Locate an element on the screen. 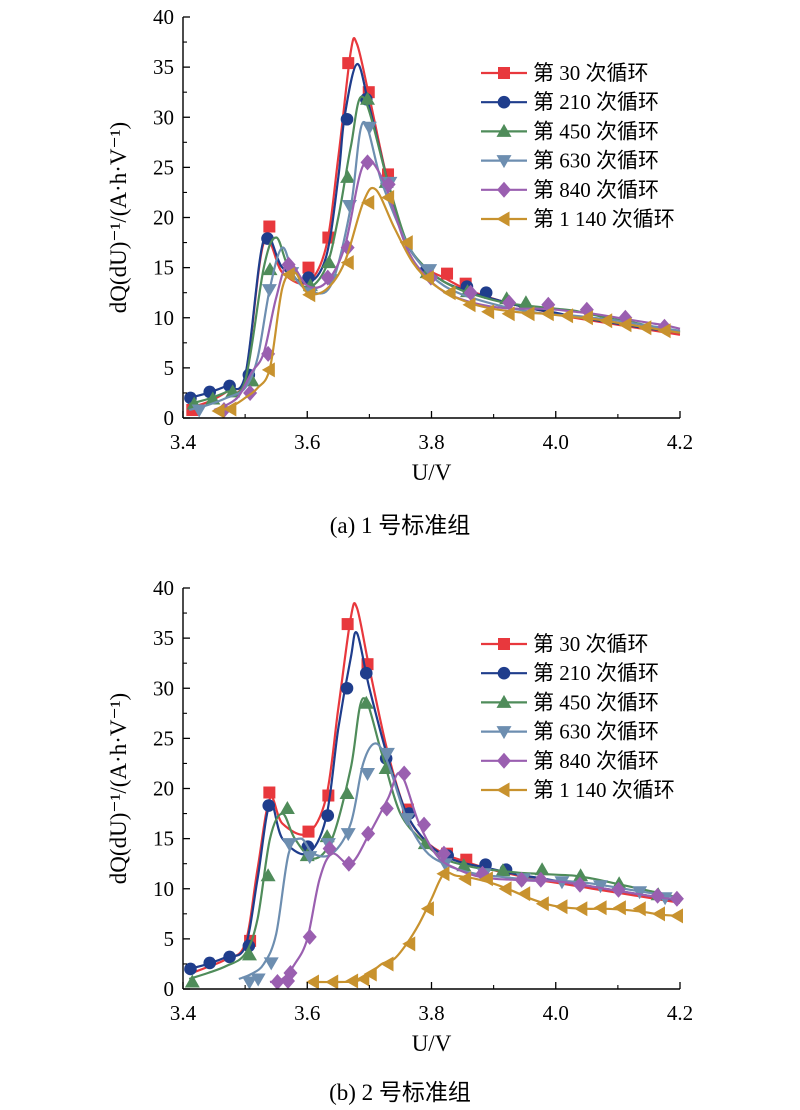 This screenshot has width=800, height=1110. legend-label-4: 第 840 次循环 is located at coordinates (596, 761).